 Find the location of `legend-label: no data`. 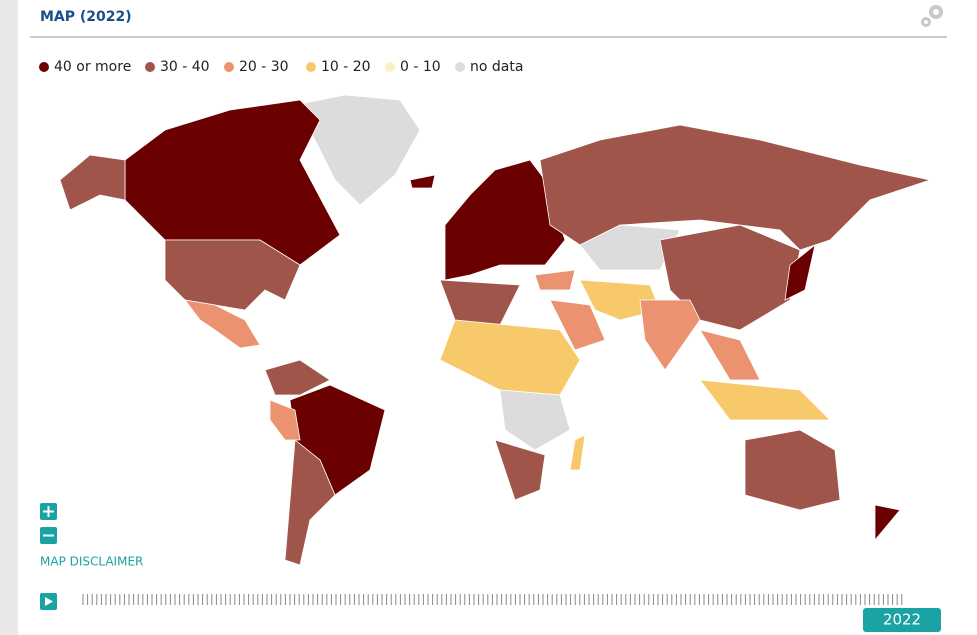

legend-label: no data is located at coordinates (496, 67).